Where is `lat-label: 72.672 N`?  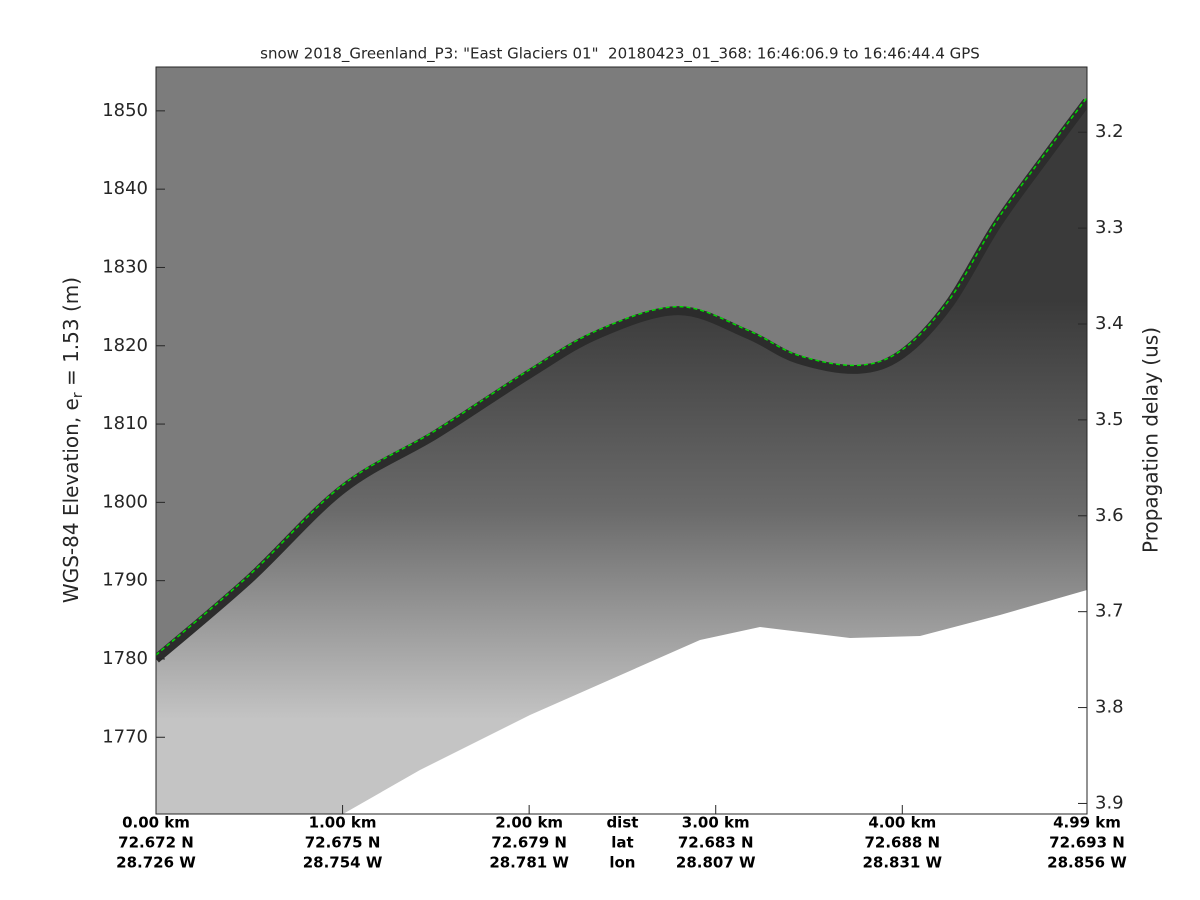
lat-label: 72.672 N is located at coordinates (156, 843).